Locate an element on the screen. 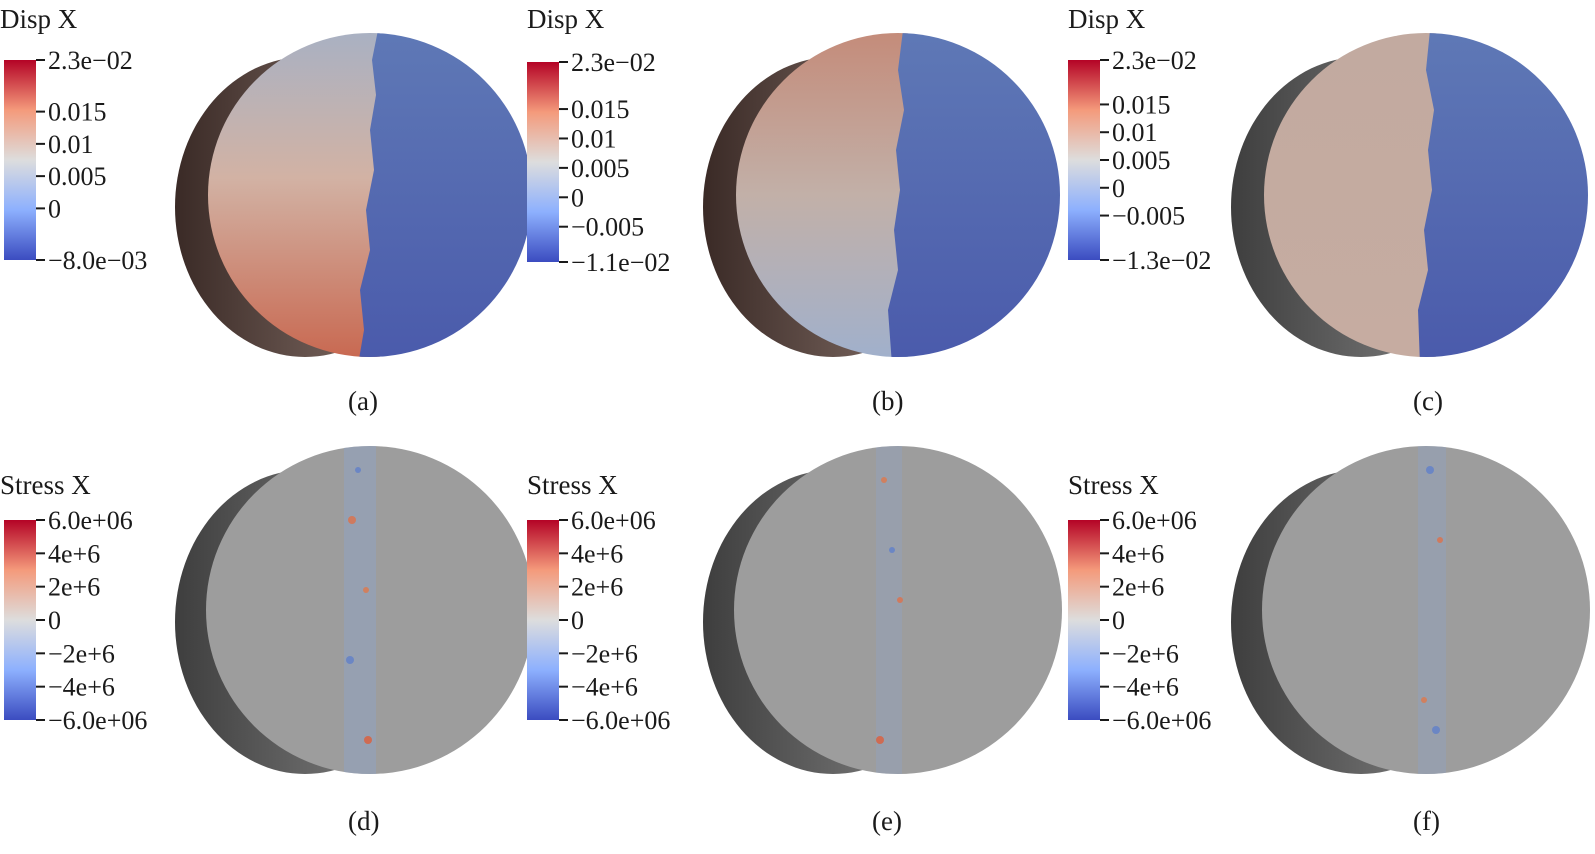 The width and height of the screenshot is (1595, 854). specimen-d-face is located at coordinates (370, 610).